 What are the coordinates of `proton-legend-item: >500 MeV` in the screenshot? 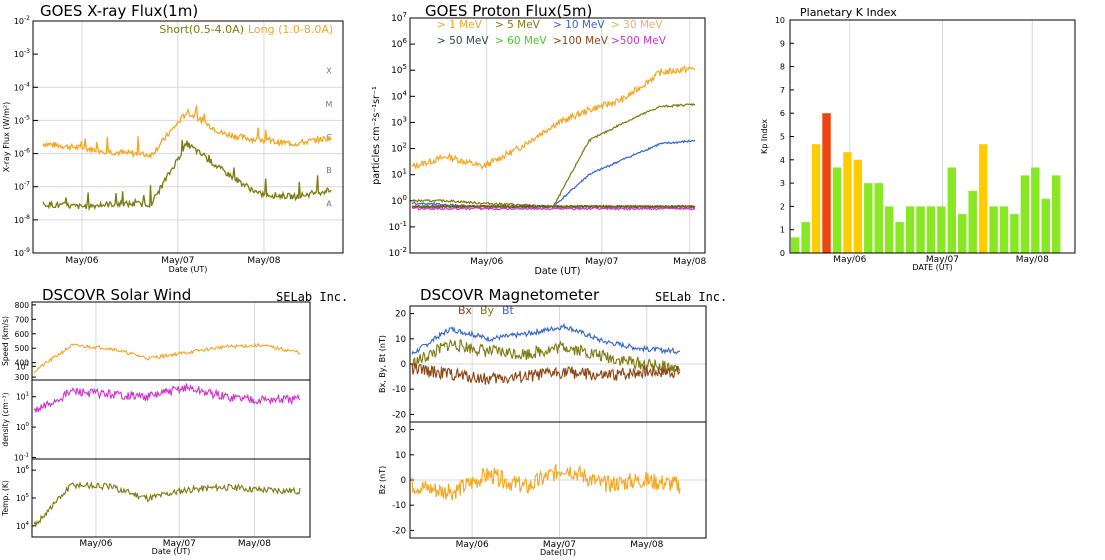 It's located at (639, 41).